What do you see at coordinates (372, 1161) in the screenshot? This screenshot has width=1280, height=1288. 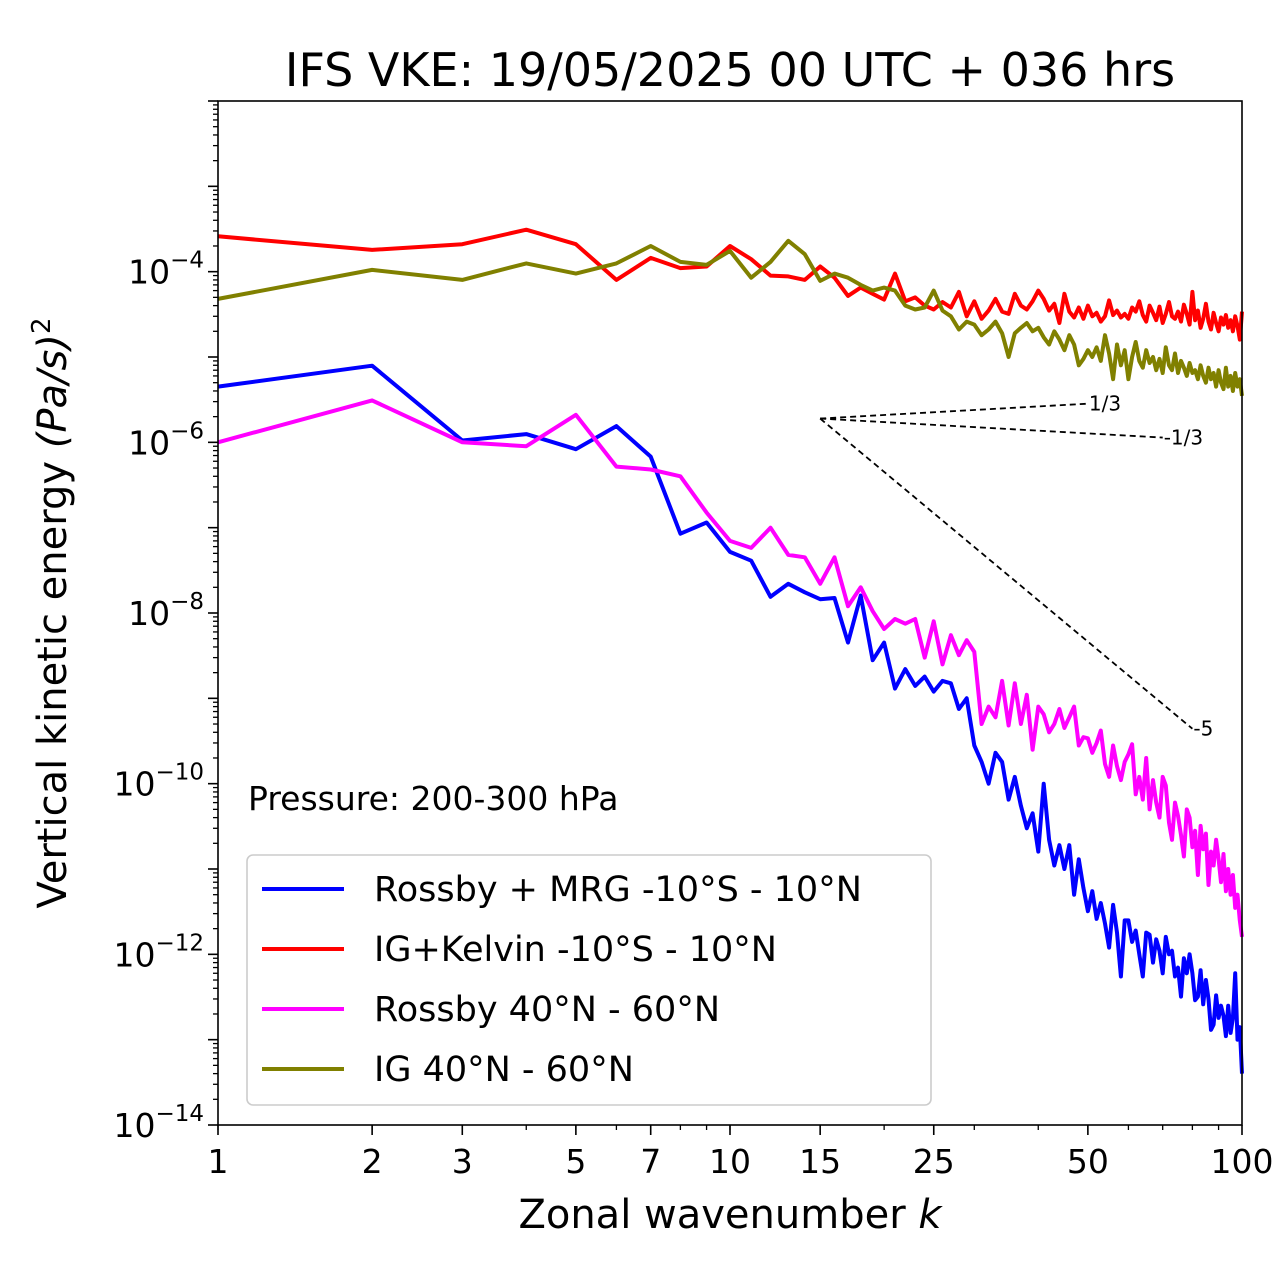 I see `x-tick-label: 2` at bounding box center [372, 1161].